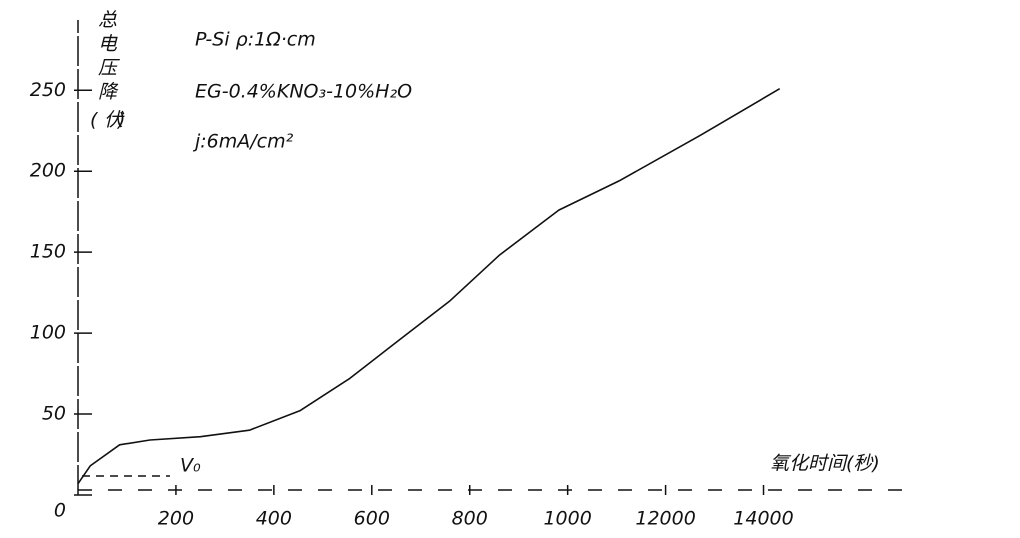 The height and width of the screenshot is (538, 1020). What do you see at coordinates (107, 70) in the screenshot?
I see `y-axis-label: 总电压降(伏)` at bounding box center [107, 70].